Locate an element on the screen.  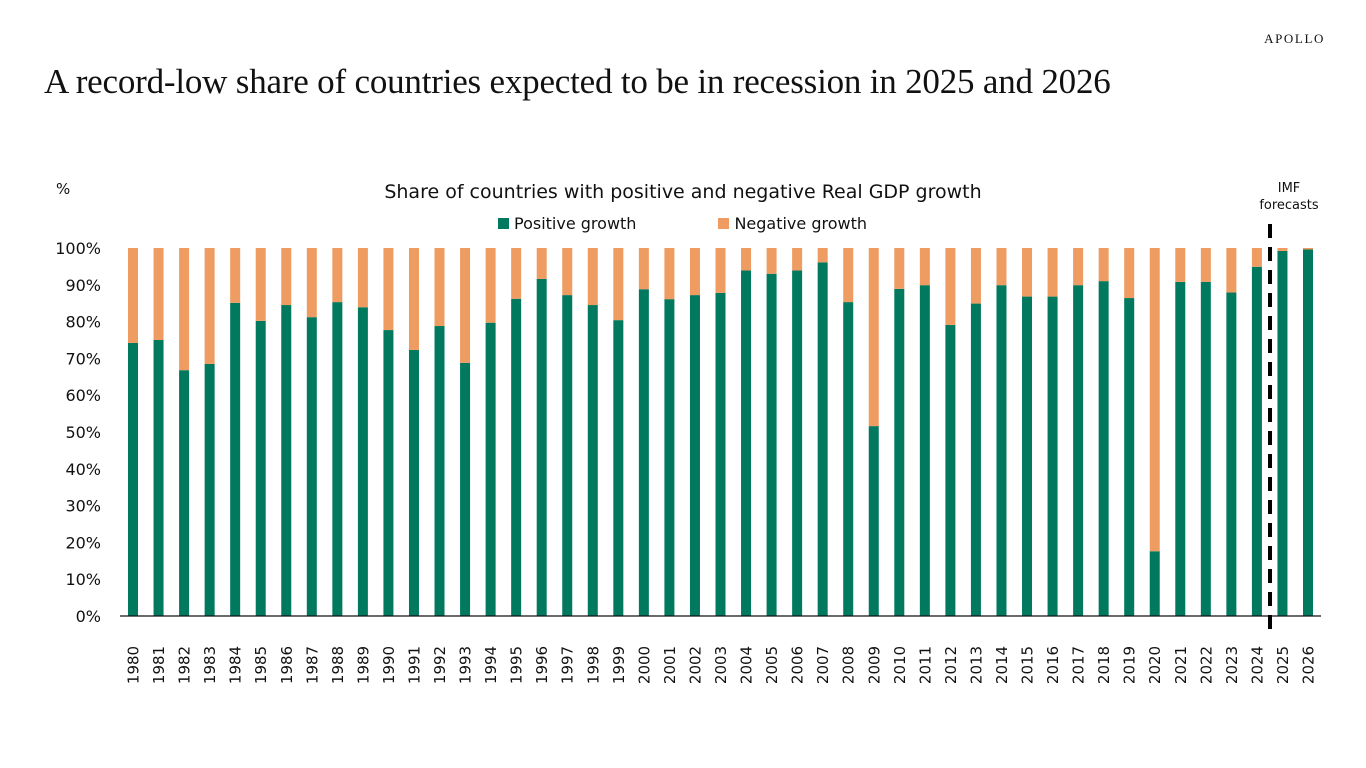
bar-positive-1993 is located at coordinates (465, 489).